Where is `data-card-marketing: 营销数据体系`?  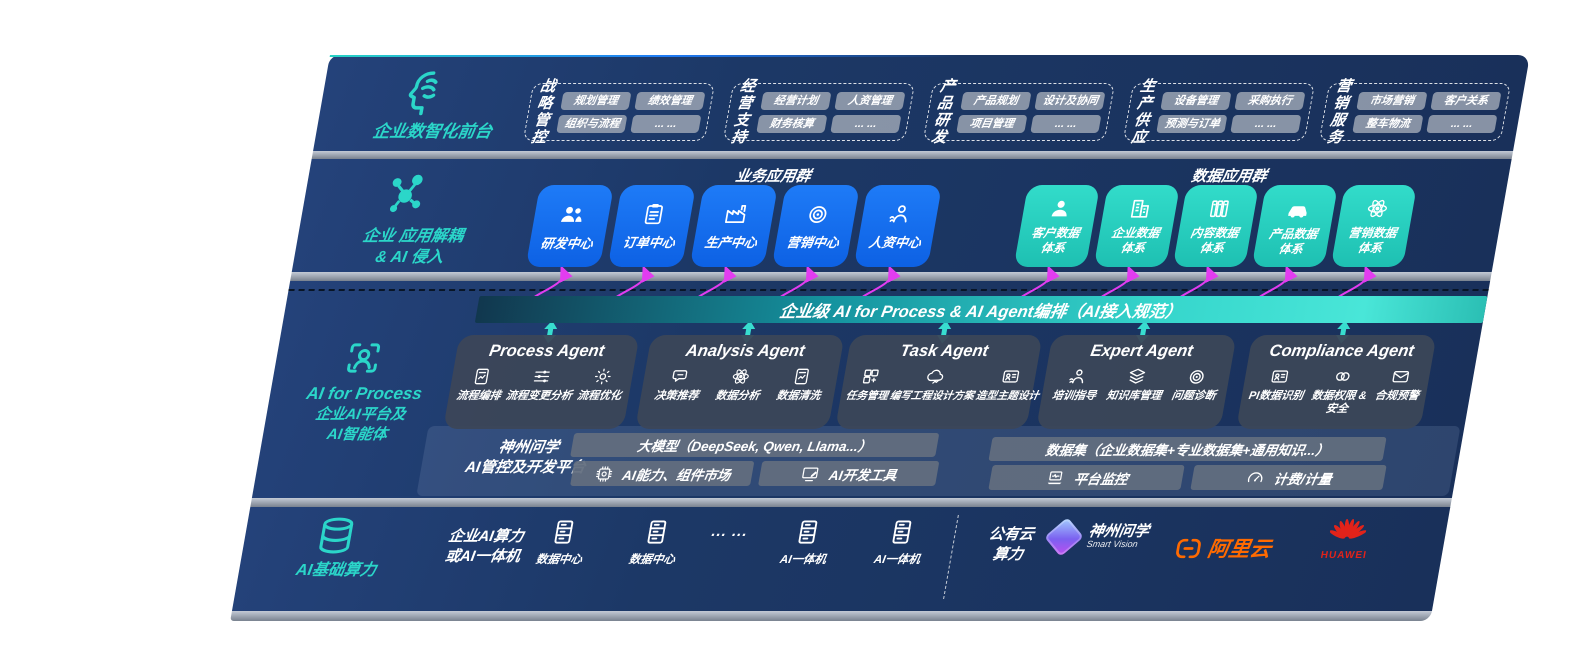 data-card-marketing: 营销数据体系 is located at coordinates (1374, 226).